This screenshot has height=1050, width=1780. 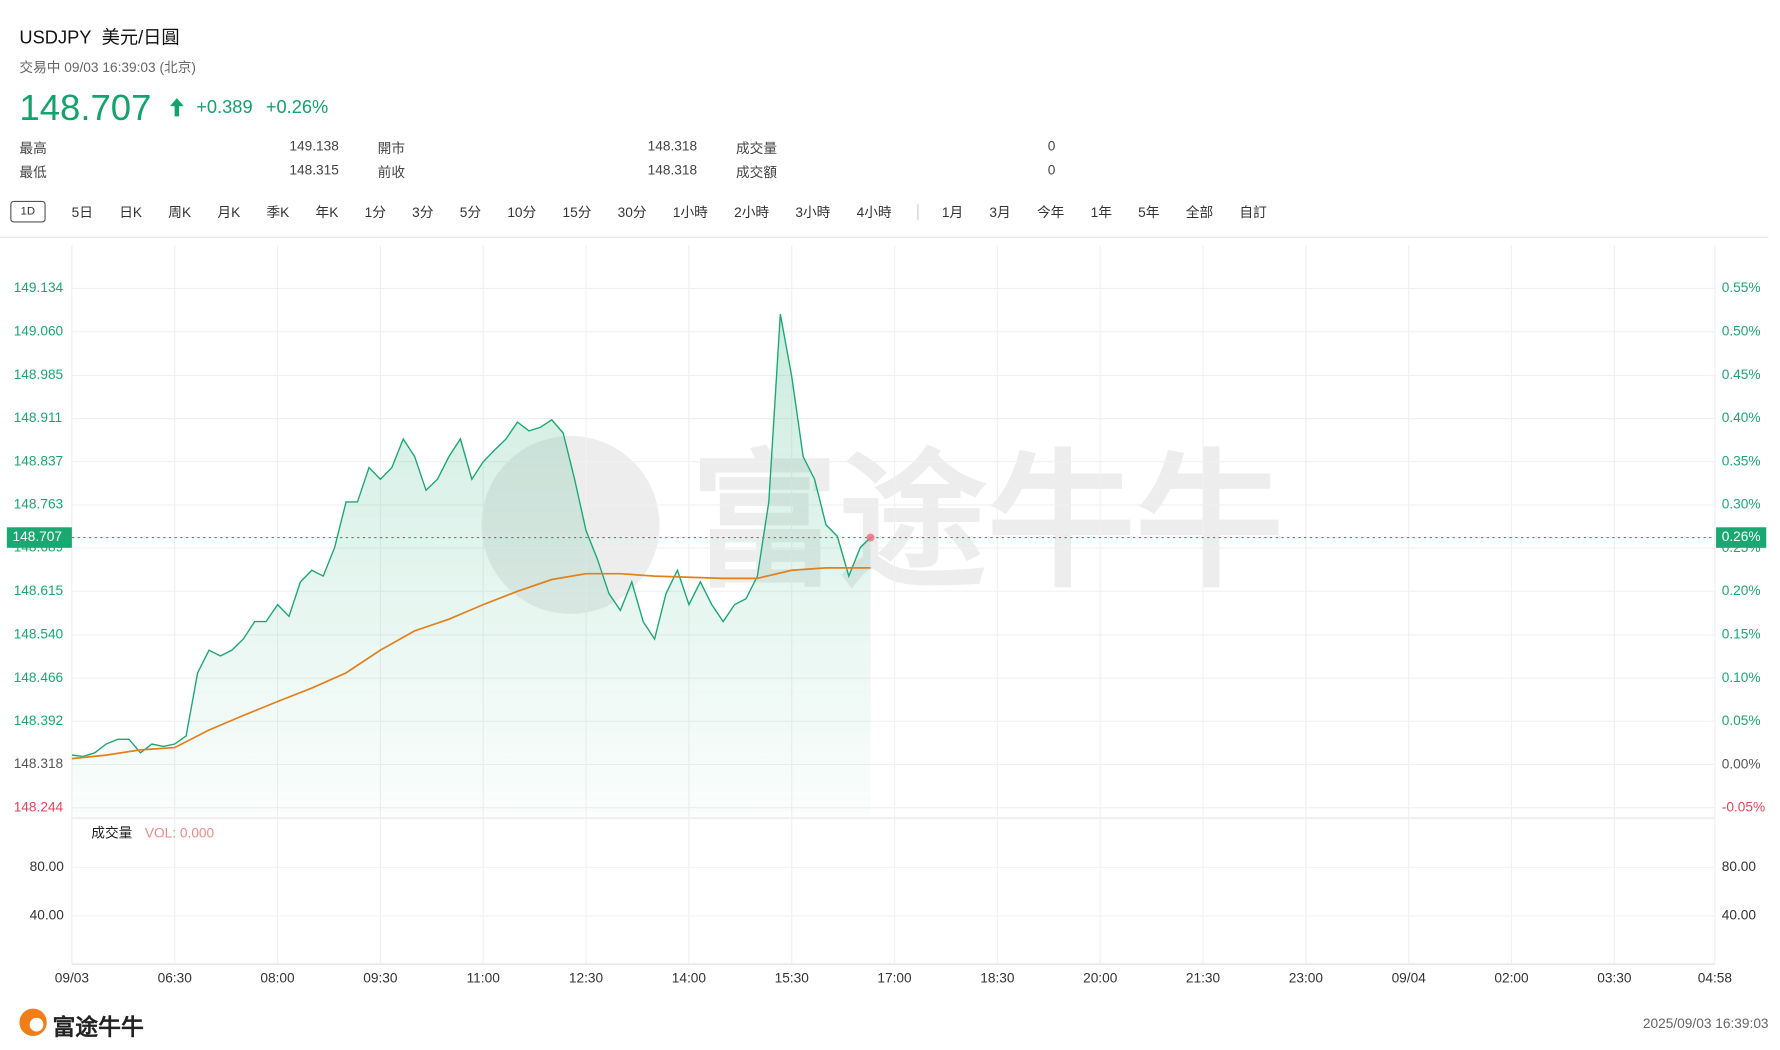 I want to click on y2-tick-label: 0.35%, so click(x=1741, y=460).